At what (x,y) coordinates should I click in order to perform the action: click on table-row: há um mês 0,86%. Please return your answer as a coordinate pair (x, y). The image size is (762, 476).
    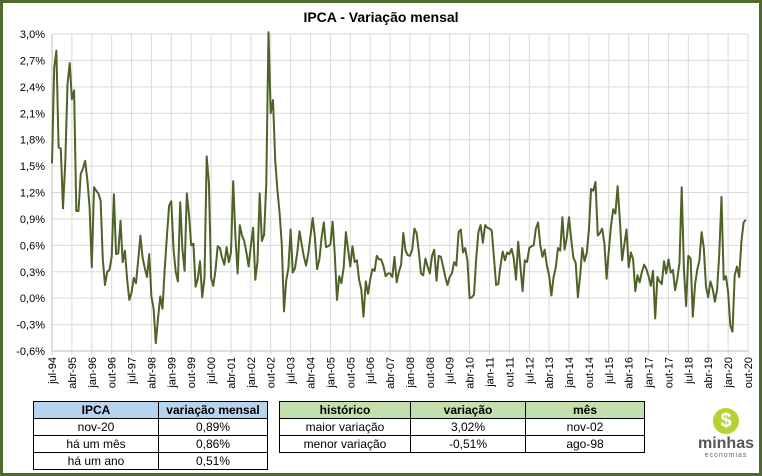
    Looking at the image, I should click on (150, 444).